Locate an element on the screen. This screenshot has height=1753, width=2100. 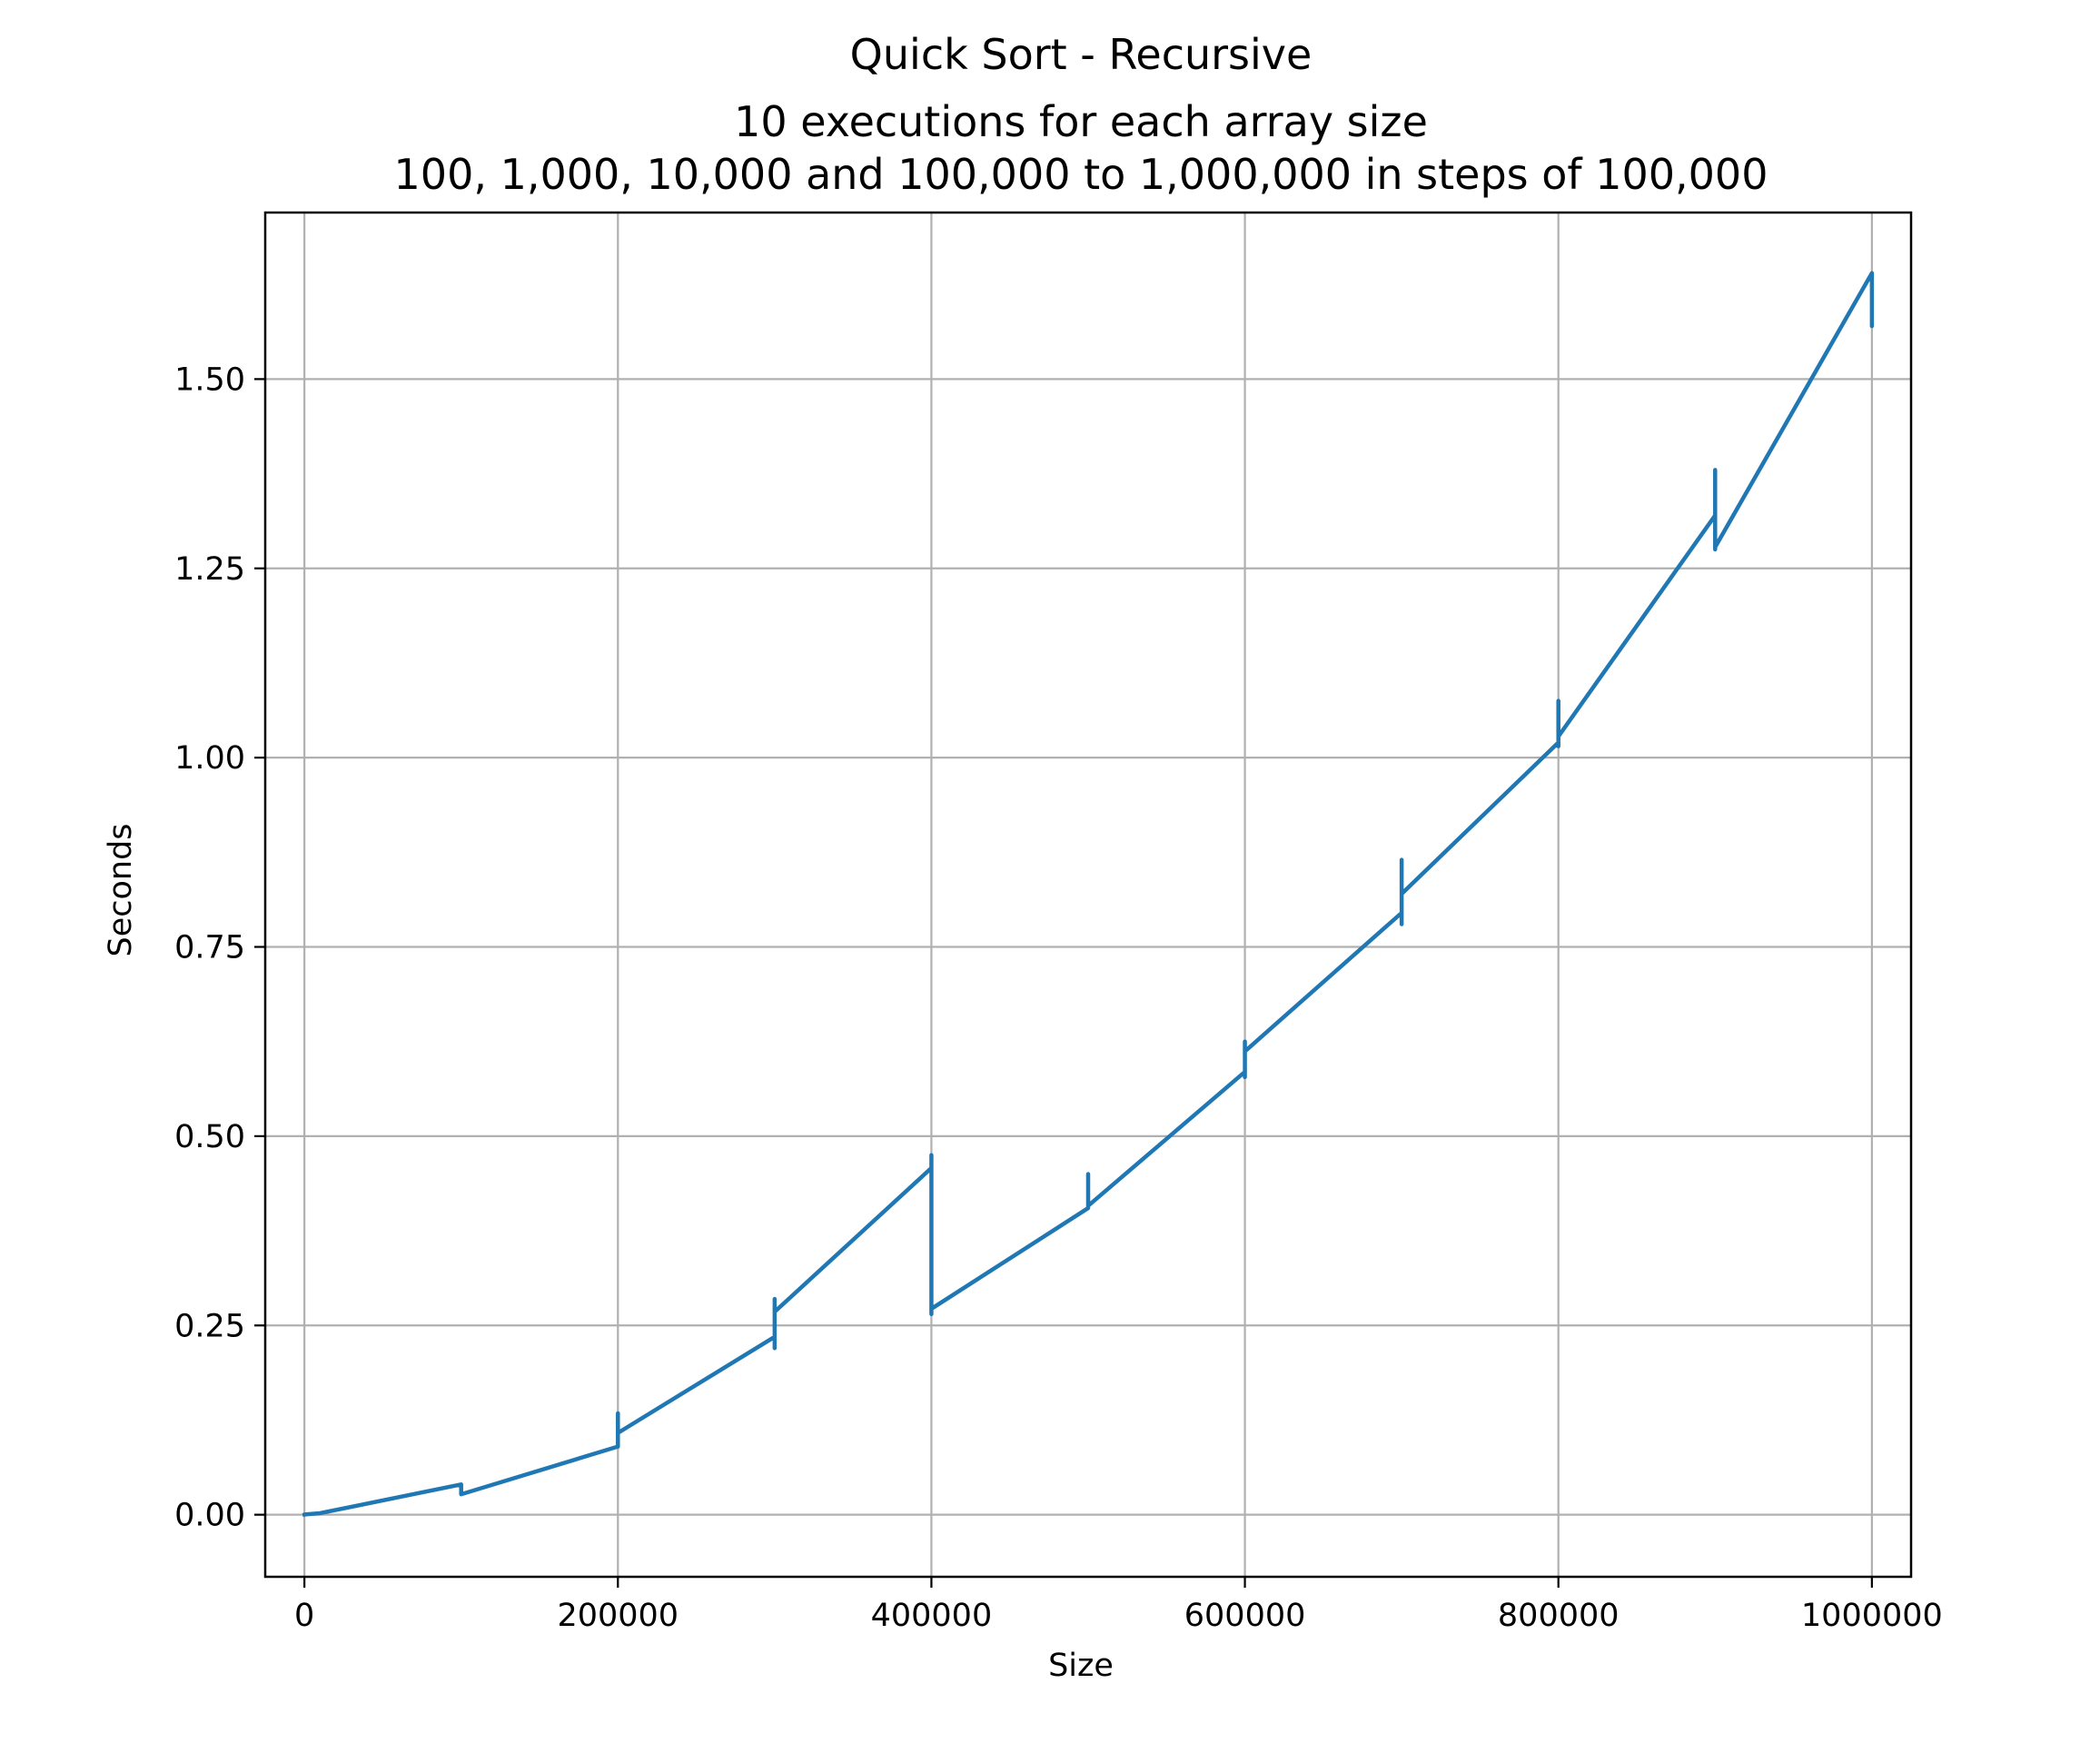
x-tick-label: 1000000 is located at coordinates (1872, 1616).